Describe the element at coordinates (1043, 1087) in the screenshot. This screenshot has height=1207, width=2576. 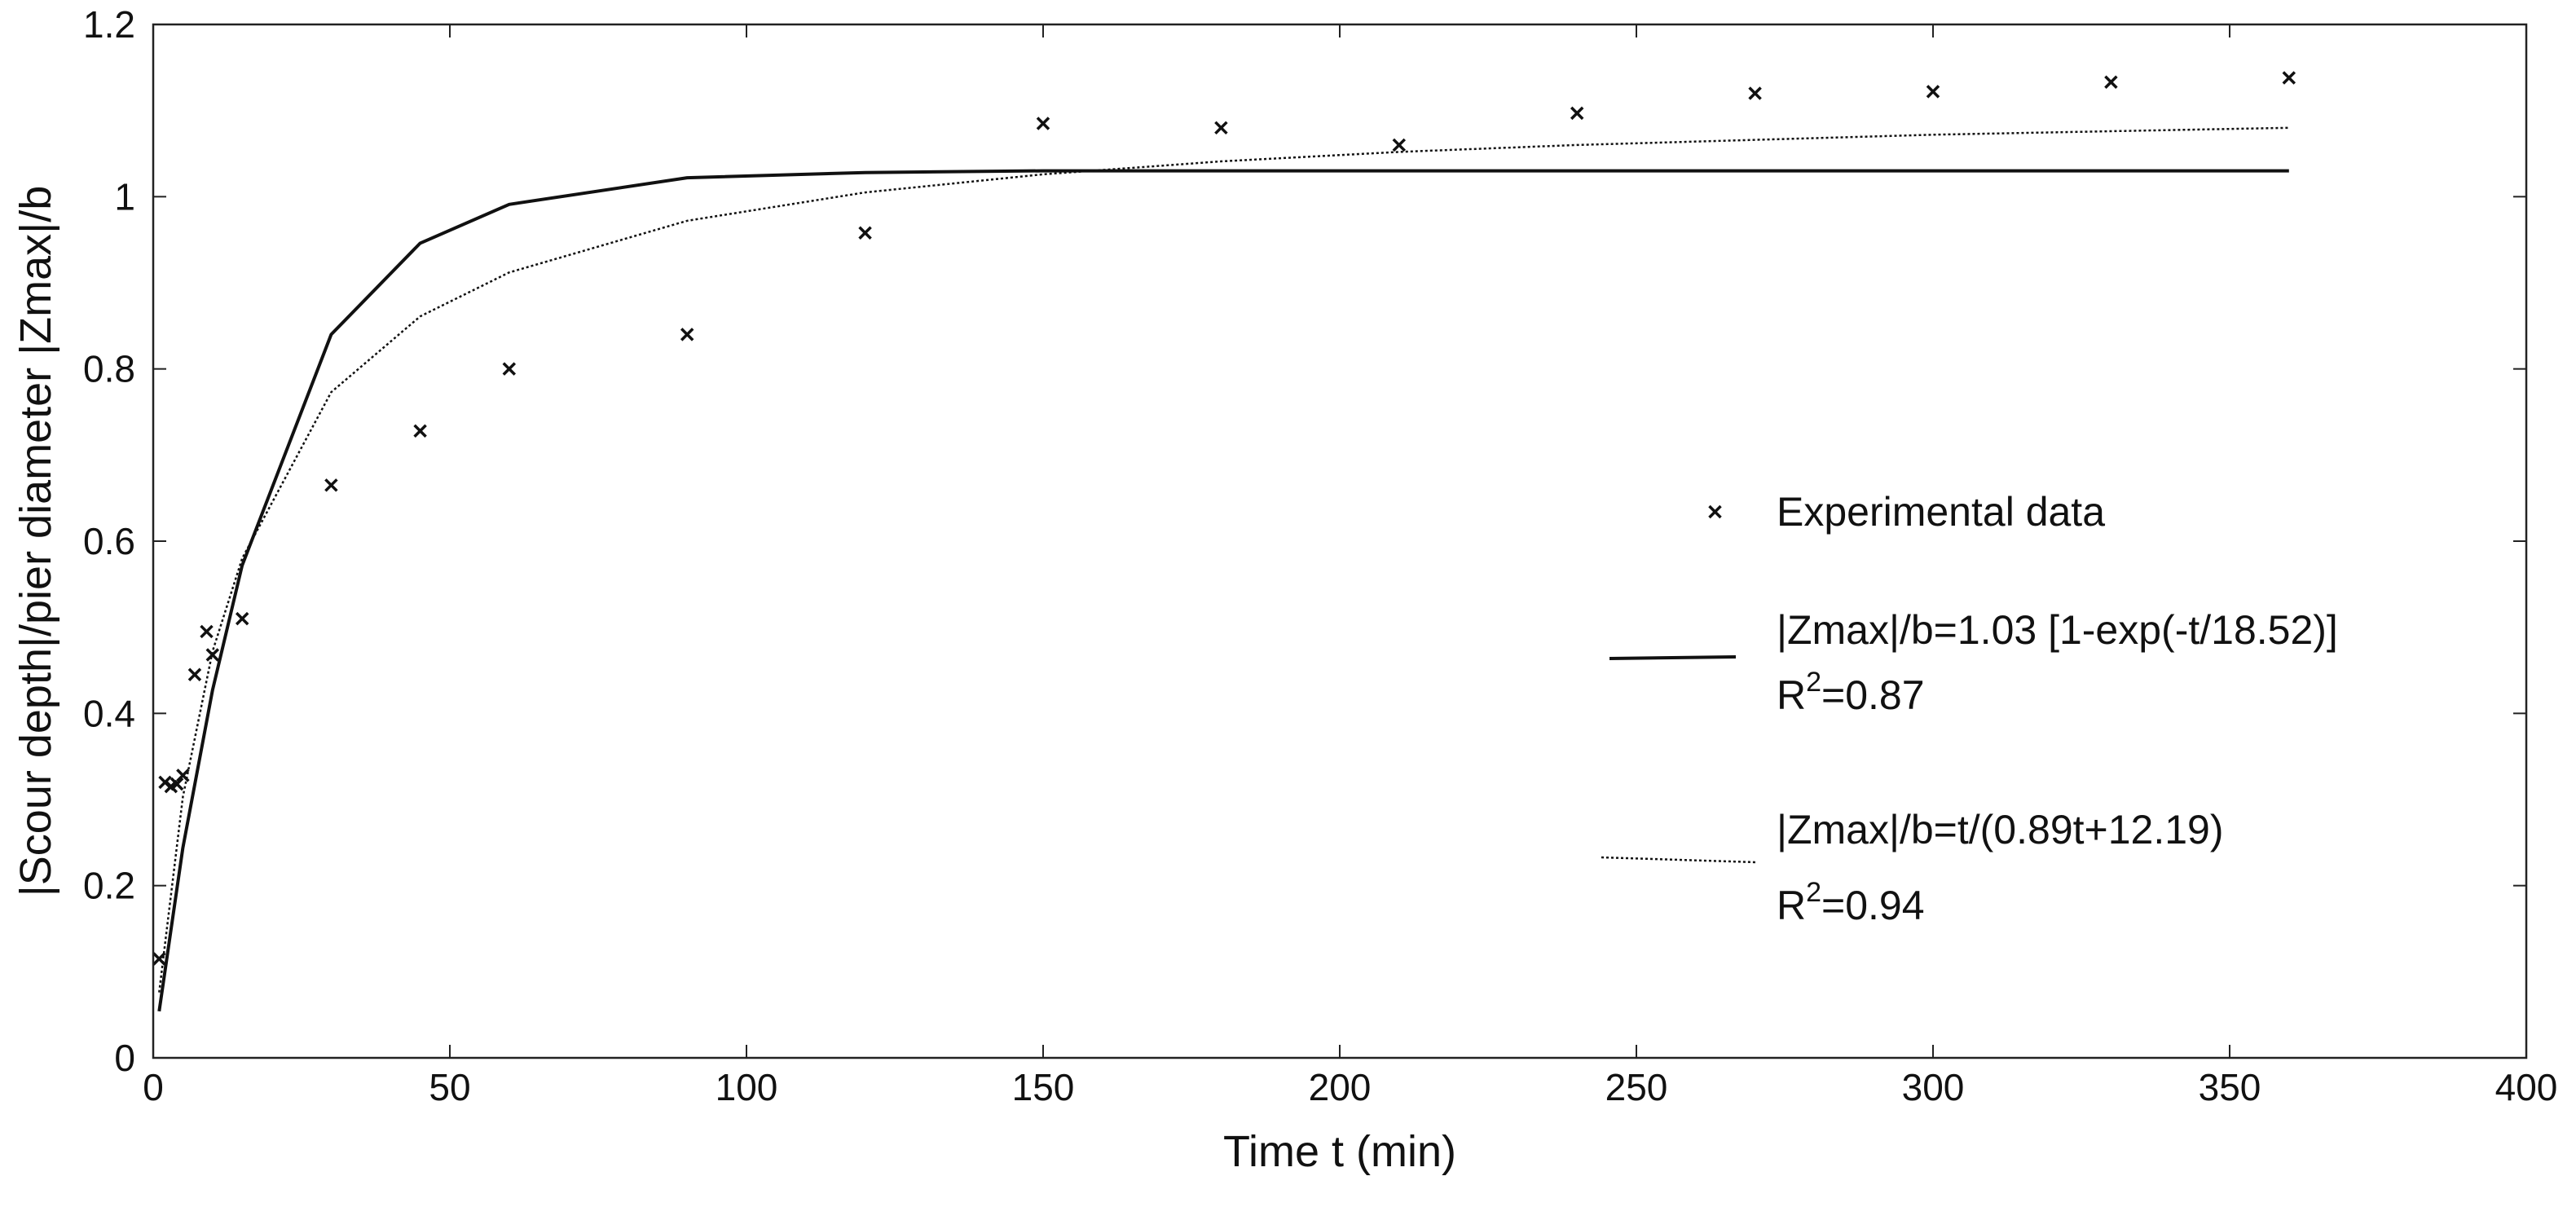
I see `x-tick-label: 150` at that location.